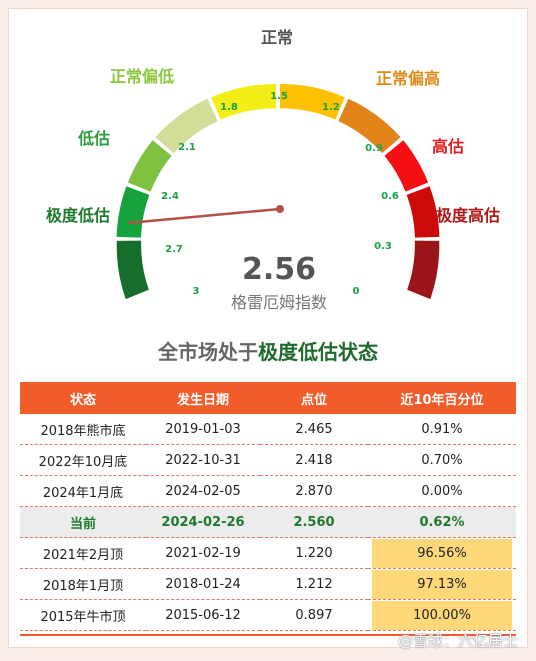 The image size is (536, 661). I want to click on cell-date: 2024-02-05, so click(203, 491).